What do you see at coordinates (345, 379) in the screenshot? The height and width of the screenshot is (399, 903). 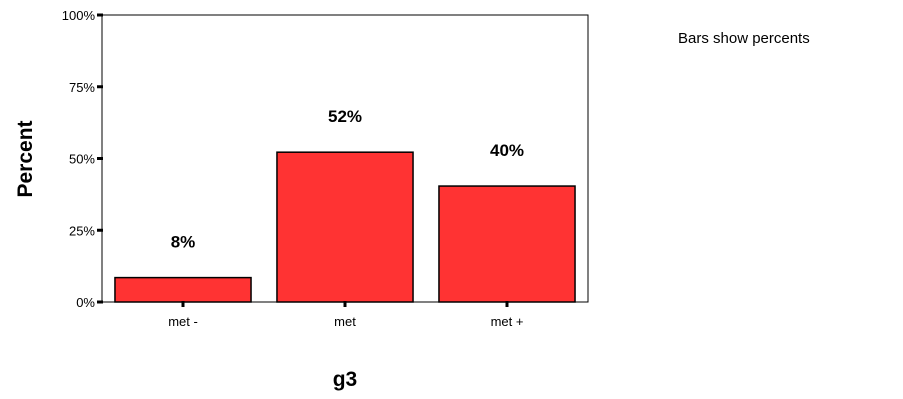 I see `x-axis-title: g3` at bounding box center [345, 379].